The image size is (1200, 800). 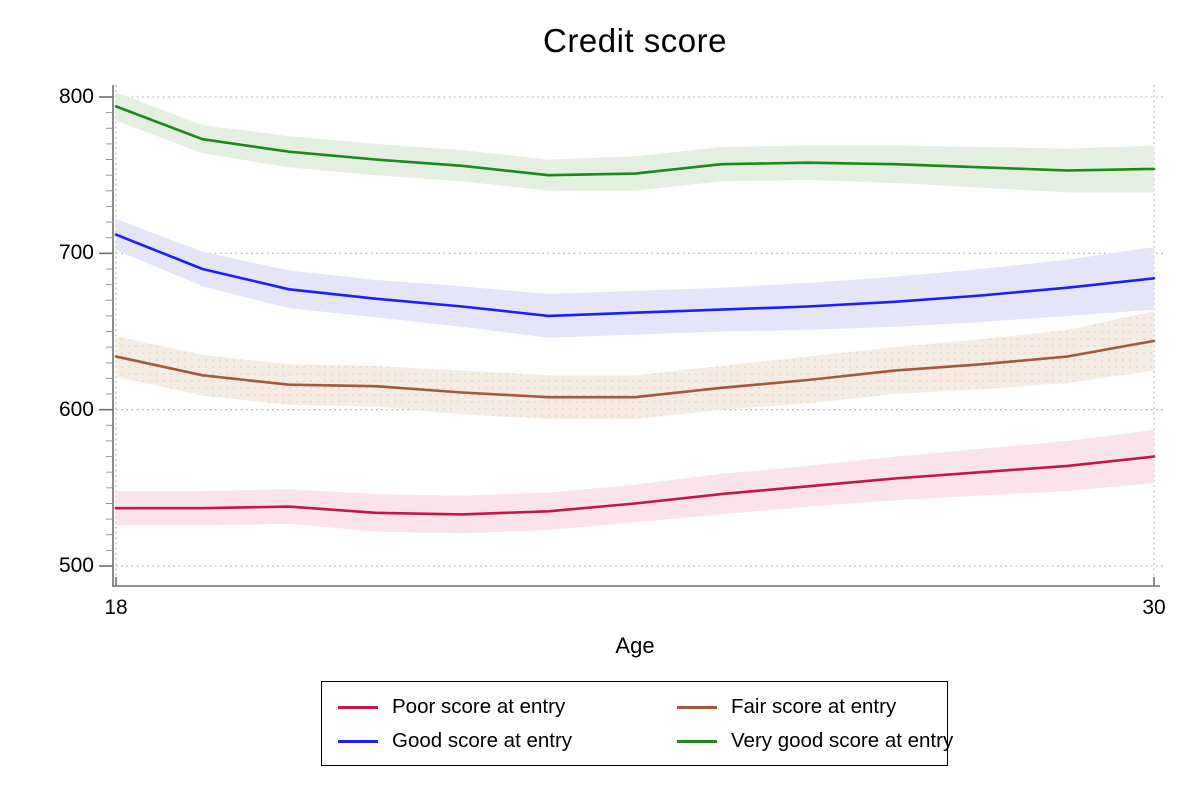 I want to click on legend-label: Good score at entry, so click(x=482, y=740).